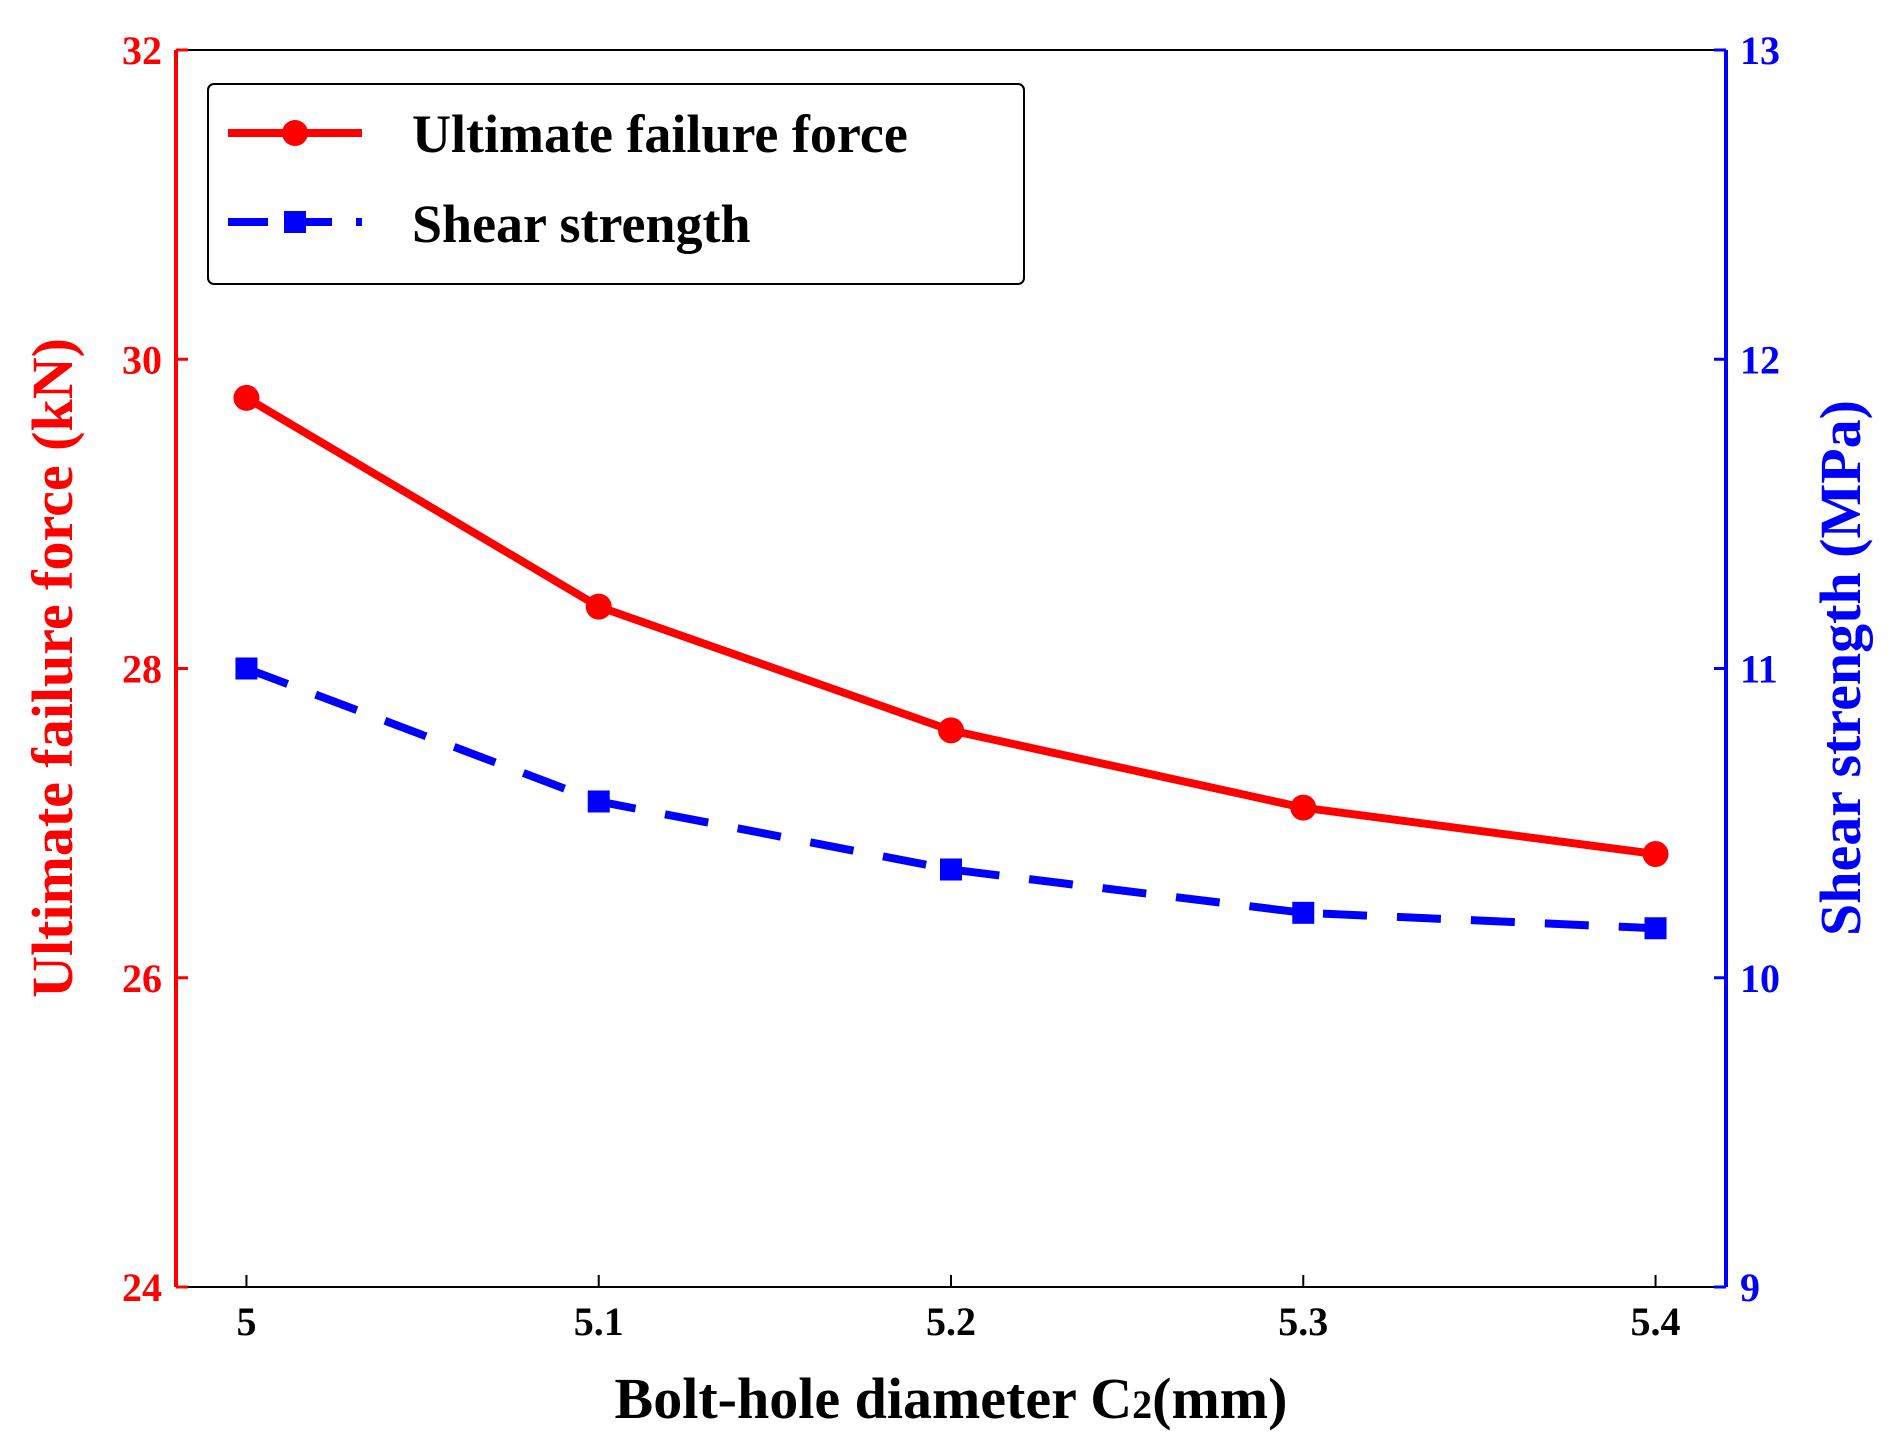  Describe the element at coordinates (1142, 1404) in the screenshot. I see `x-axis-title-subscript: 2` at that location.